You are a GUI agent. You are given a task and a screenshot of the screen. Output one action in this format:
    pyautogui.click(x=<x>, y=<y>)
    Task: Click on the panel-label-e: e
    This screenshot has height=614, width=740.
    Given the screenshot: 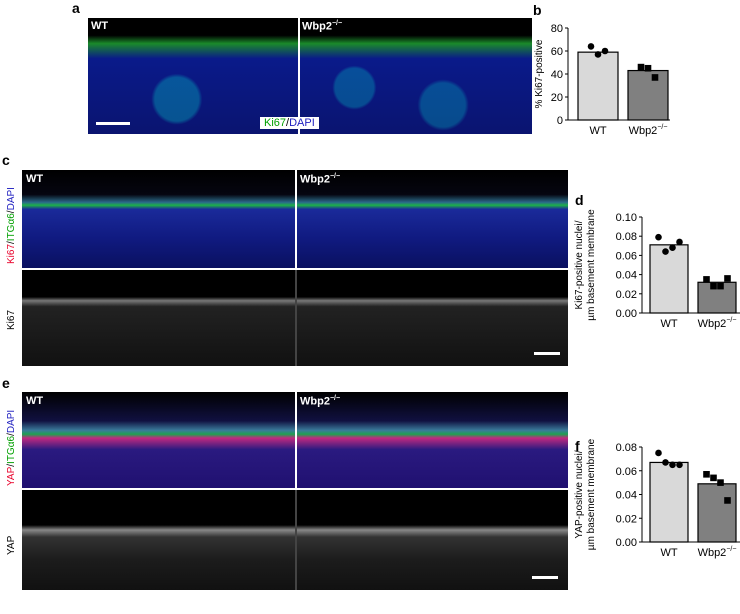 What is the action you would take?
    pyautogui.click(x=6, y=383)
    